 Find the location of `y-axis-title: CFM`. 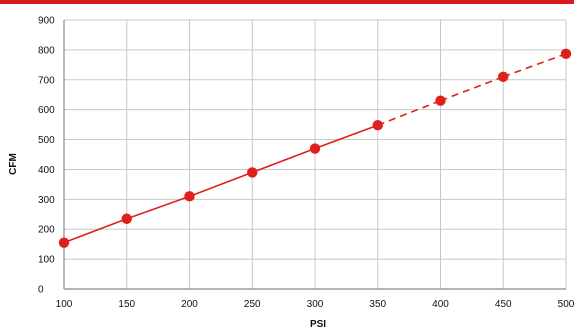

y-axis-title: CFM is located at coordinates (13, 164).